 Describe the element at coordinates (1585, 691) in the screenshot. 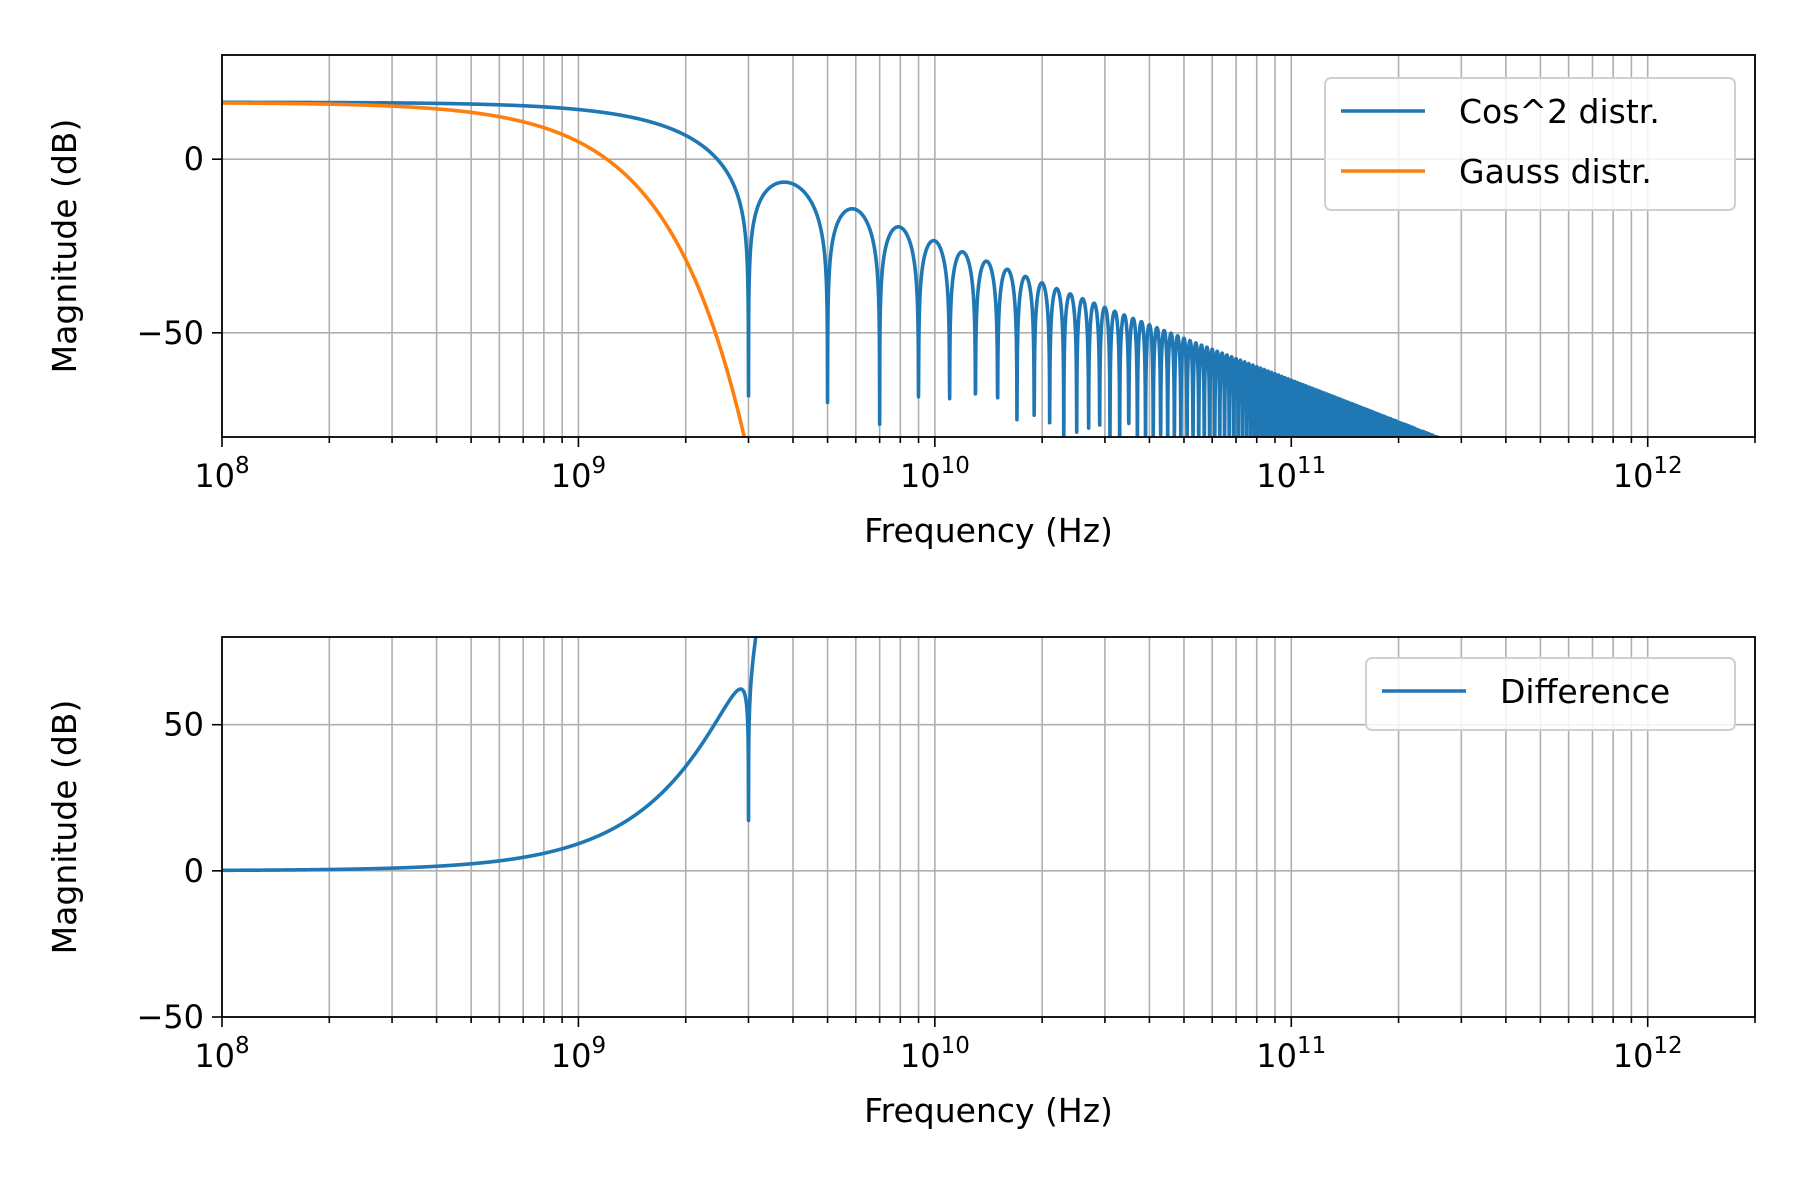

I see `legend-label-1: Difference` at that location.